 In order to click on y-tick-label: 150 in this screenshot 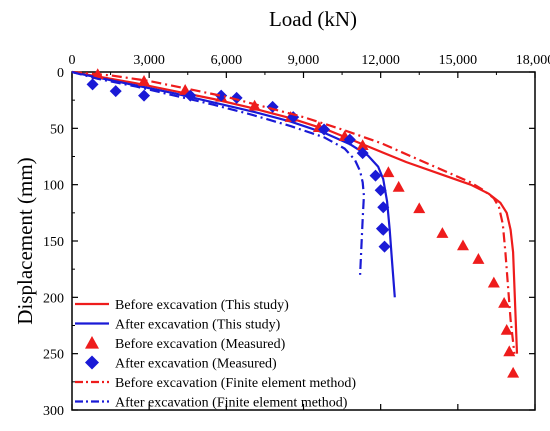, I will do `click(53, 242)`.